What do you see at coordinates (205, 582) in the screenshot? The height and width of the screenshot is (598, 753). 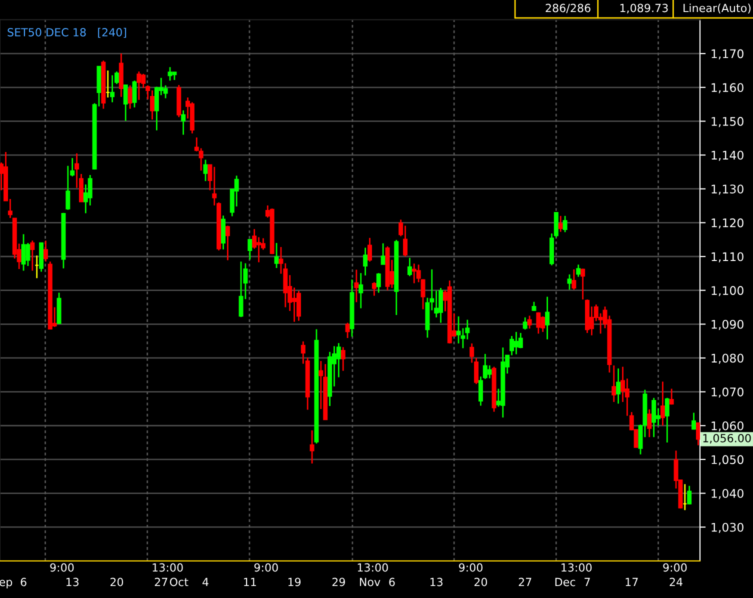 I see `x-tick-label: 4` at bounding box center [205, 582].